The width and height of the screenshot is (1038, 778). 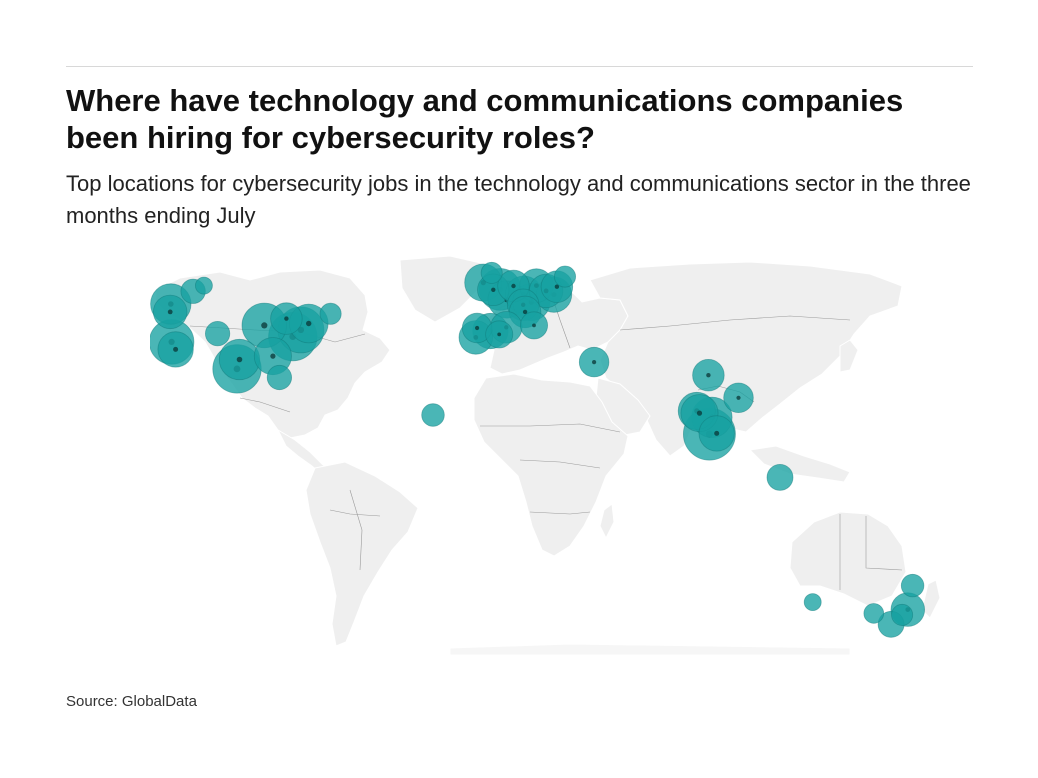 What do you see at coordinates (849, 356) in the screenshot?
I see `land-japan` at bounding box center [849, 356].